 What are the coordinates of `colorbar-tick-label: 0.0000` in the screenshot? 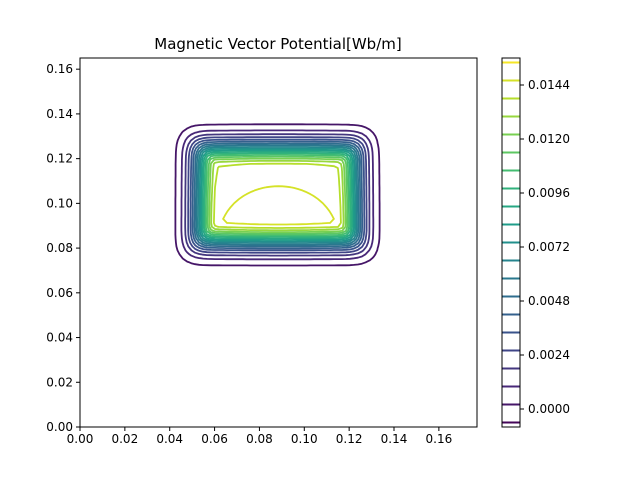 It's located at (549, 409).